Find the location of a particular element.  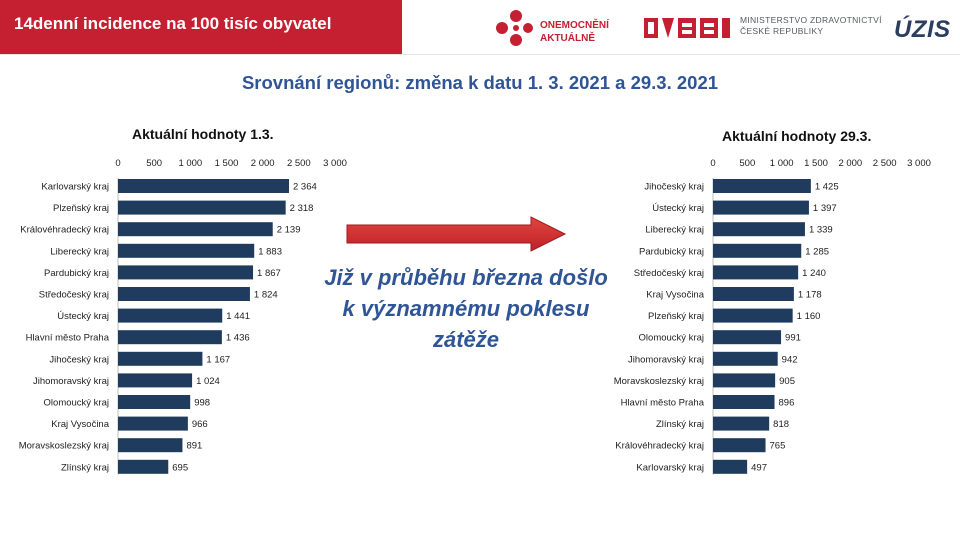

march-1-category-label: Středočeský kraj is located at coordinates (74, 295).